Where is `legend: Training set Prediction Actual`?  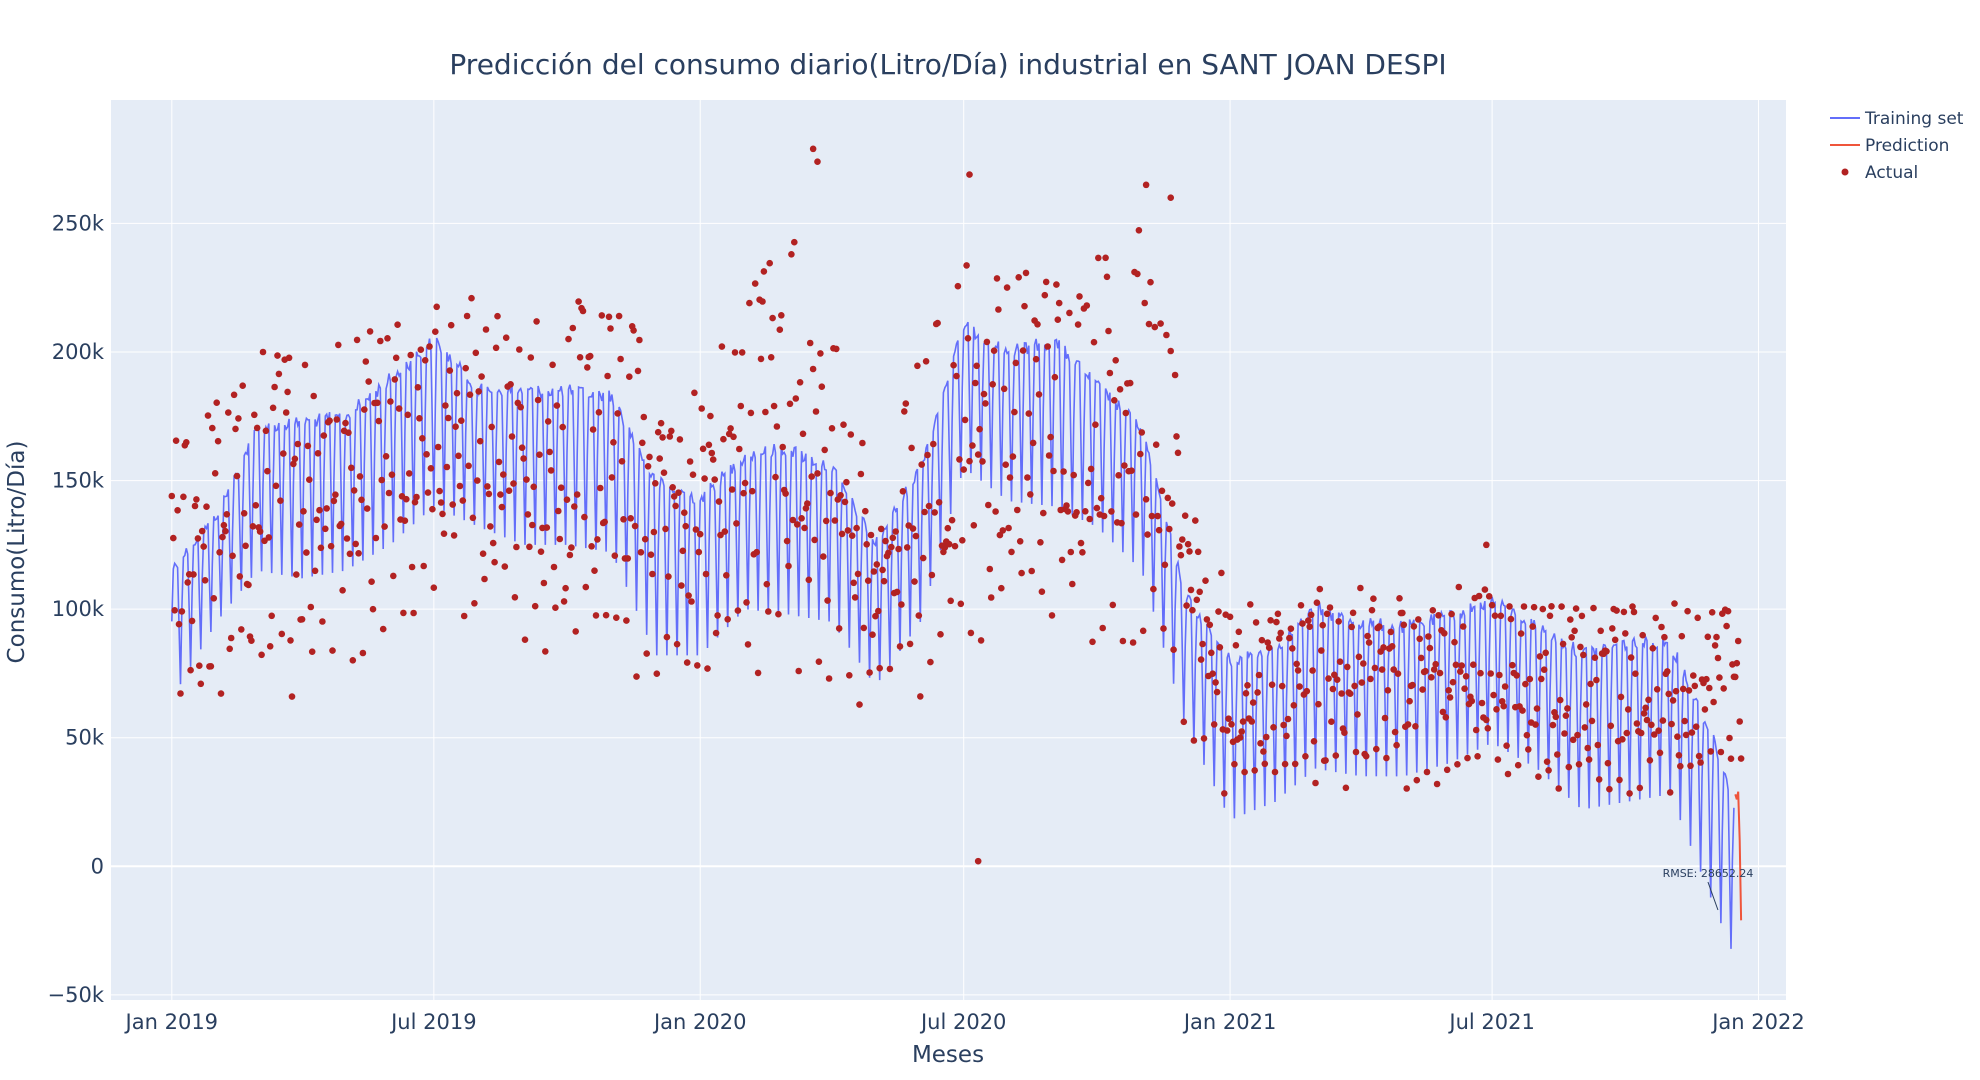 legend: Training set Prediction Actual is located at coordinates (1897, 146).